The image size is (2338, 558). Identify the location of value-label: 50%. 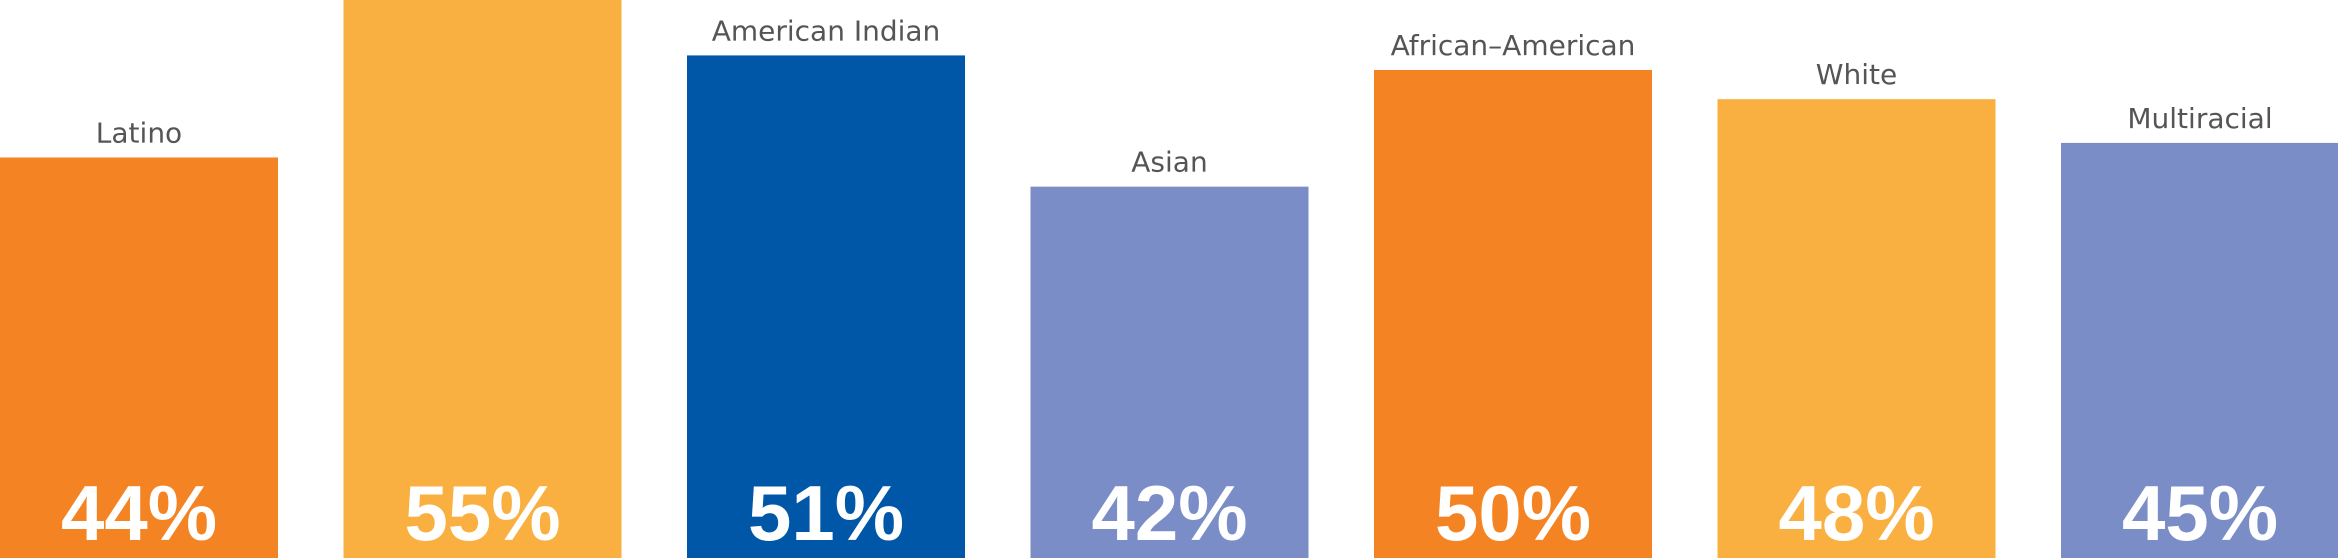
(1513, 513).